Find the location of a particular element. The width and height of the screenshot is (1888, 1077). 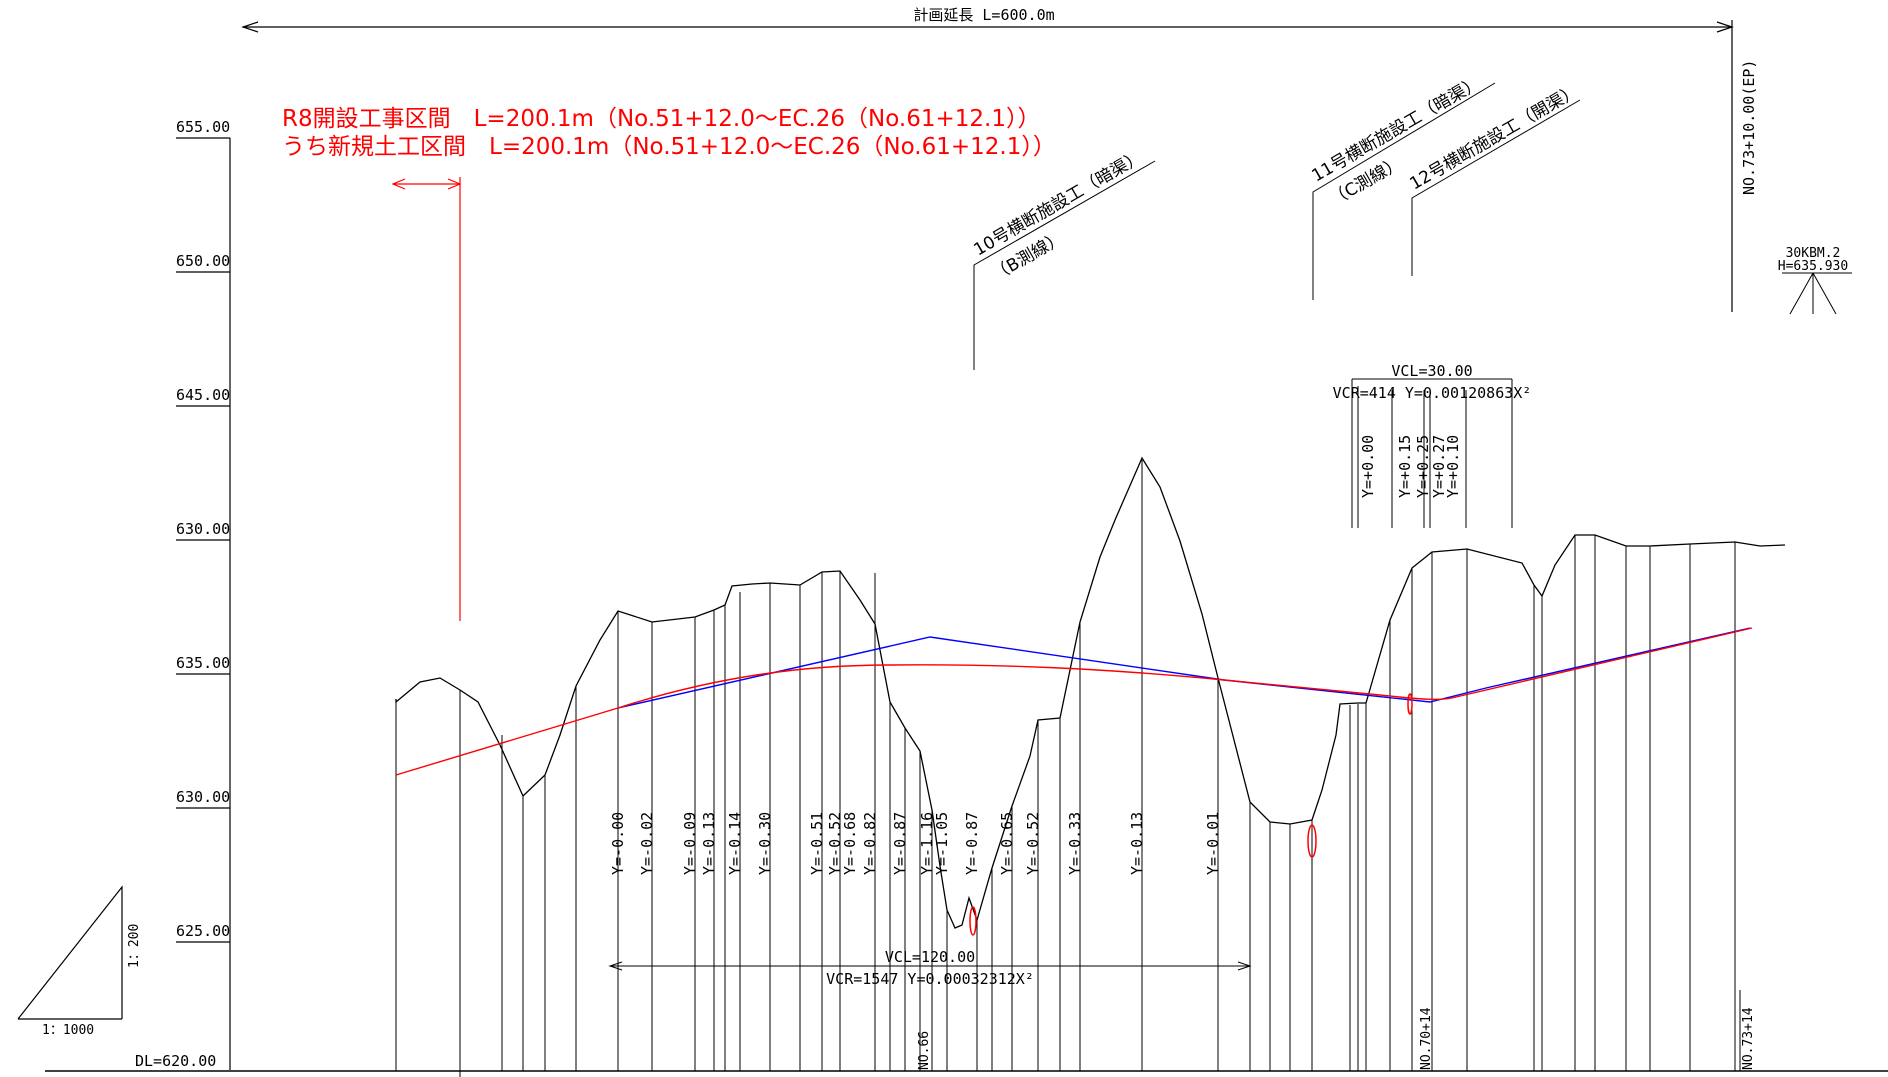

station-label: NO.73+14 is located at coordinates (1748, 1038).